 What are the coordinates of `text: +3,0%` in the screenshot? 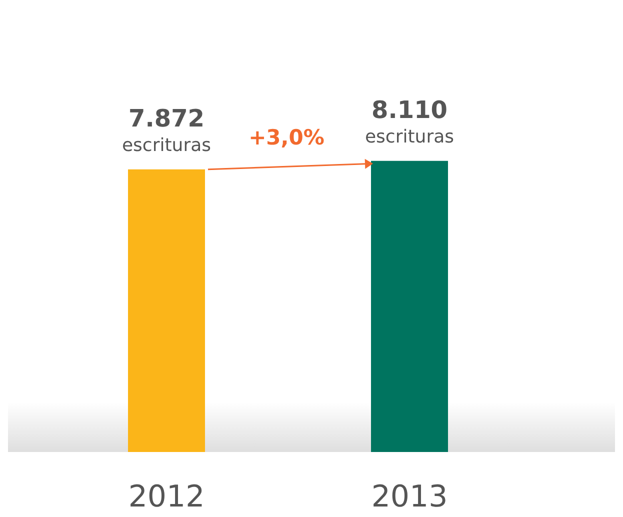 It's located at (286, 138).